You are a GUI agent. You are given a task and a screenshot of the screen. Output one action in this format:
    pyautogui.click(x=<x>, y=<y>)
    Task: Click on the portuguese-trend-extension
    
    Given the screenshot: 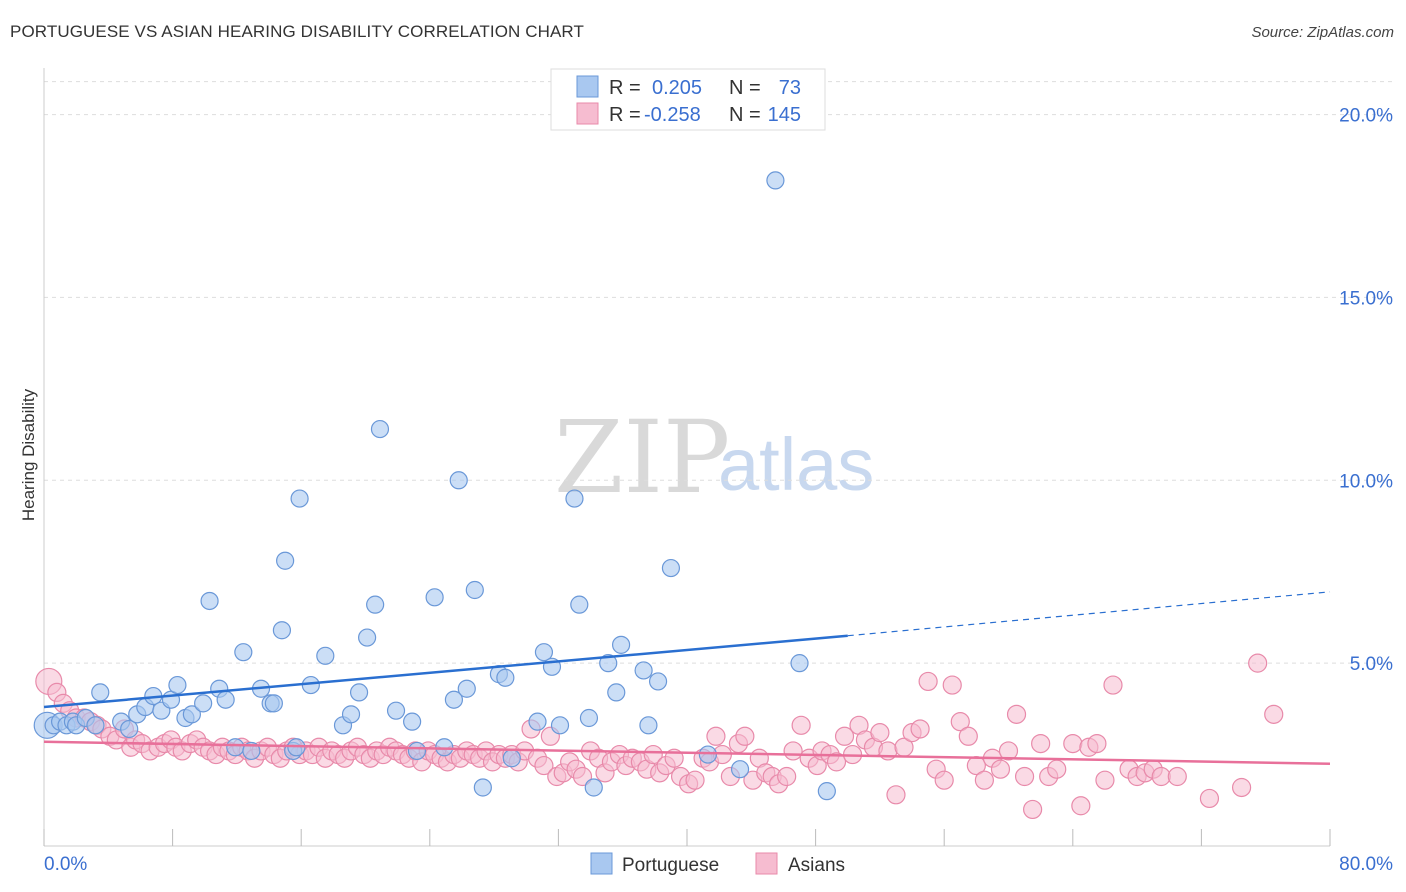 What is the action you would take?
    pyautogui.click(x=1089, y=614)
    